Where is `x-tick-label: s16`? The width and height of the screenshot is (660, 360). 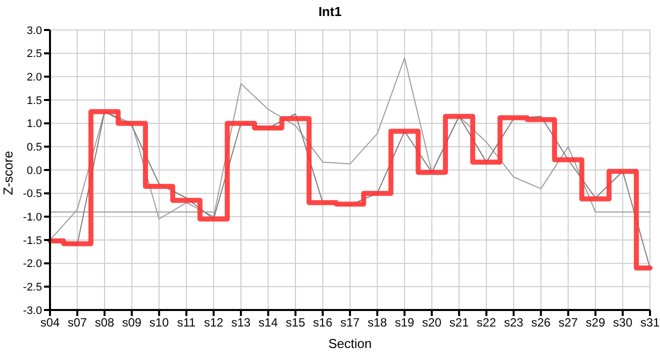
x-tick-label: s16 is located at coordinates (323, 323).